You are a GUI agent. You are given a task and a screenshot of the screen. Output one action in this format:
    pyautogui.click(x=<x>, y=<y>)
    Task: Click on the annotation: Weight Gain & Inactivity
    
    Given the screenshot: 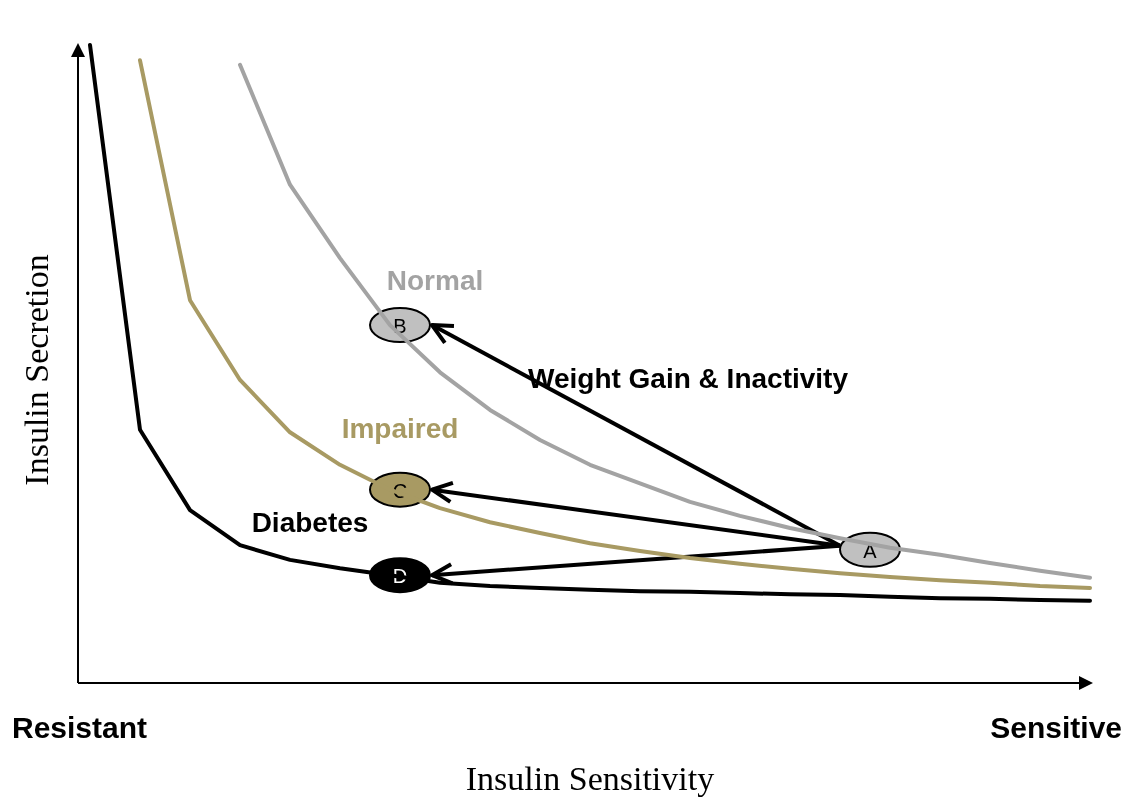 What is the action you would take?
    pyautogui.click(x=688, y=378)
    